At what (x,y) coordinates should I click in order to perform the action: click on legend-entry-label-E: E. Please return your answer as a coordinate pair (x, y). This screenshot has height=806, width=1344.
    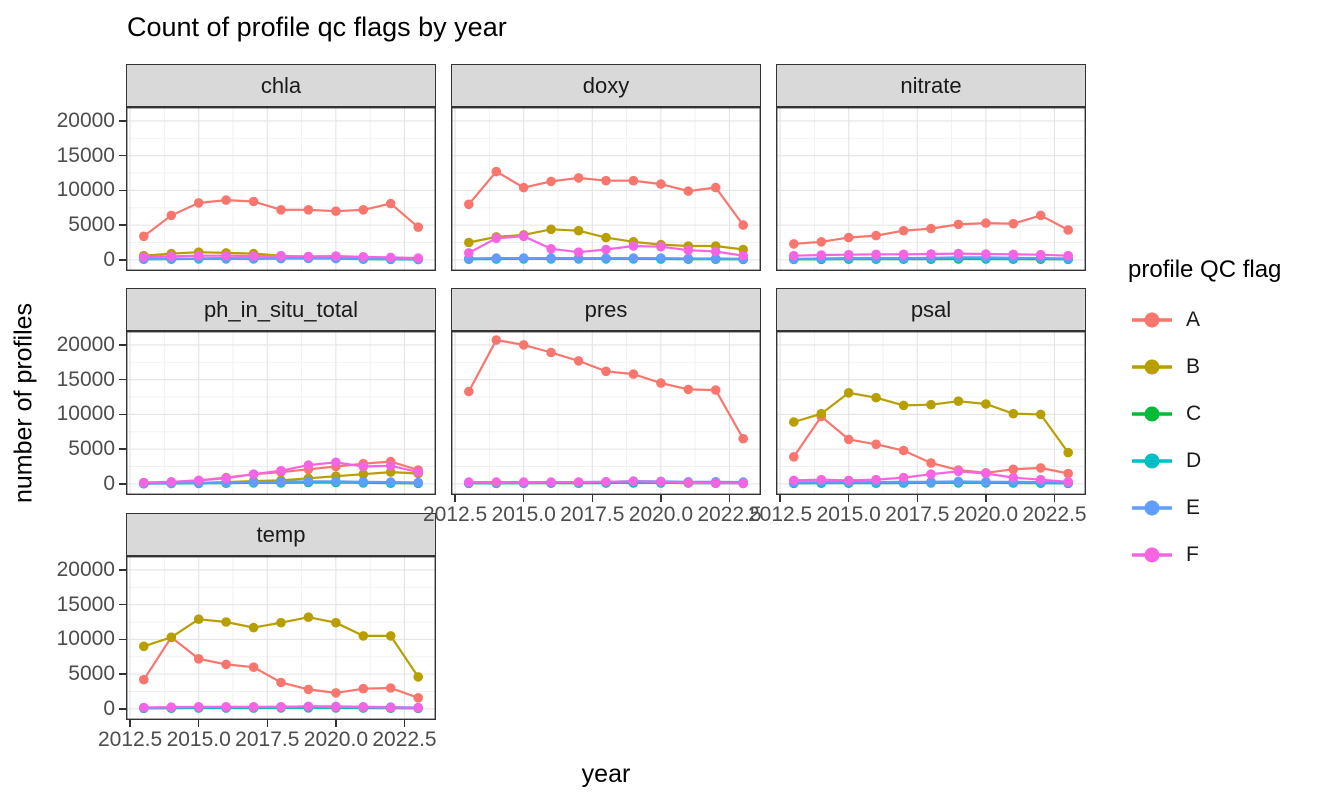
    Looking at the image, I should click on (1193, 507).